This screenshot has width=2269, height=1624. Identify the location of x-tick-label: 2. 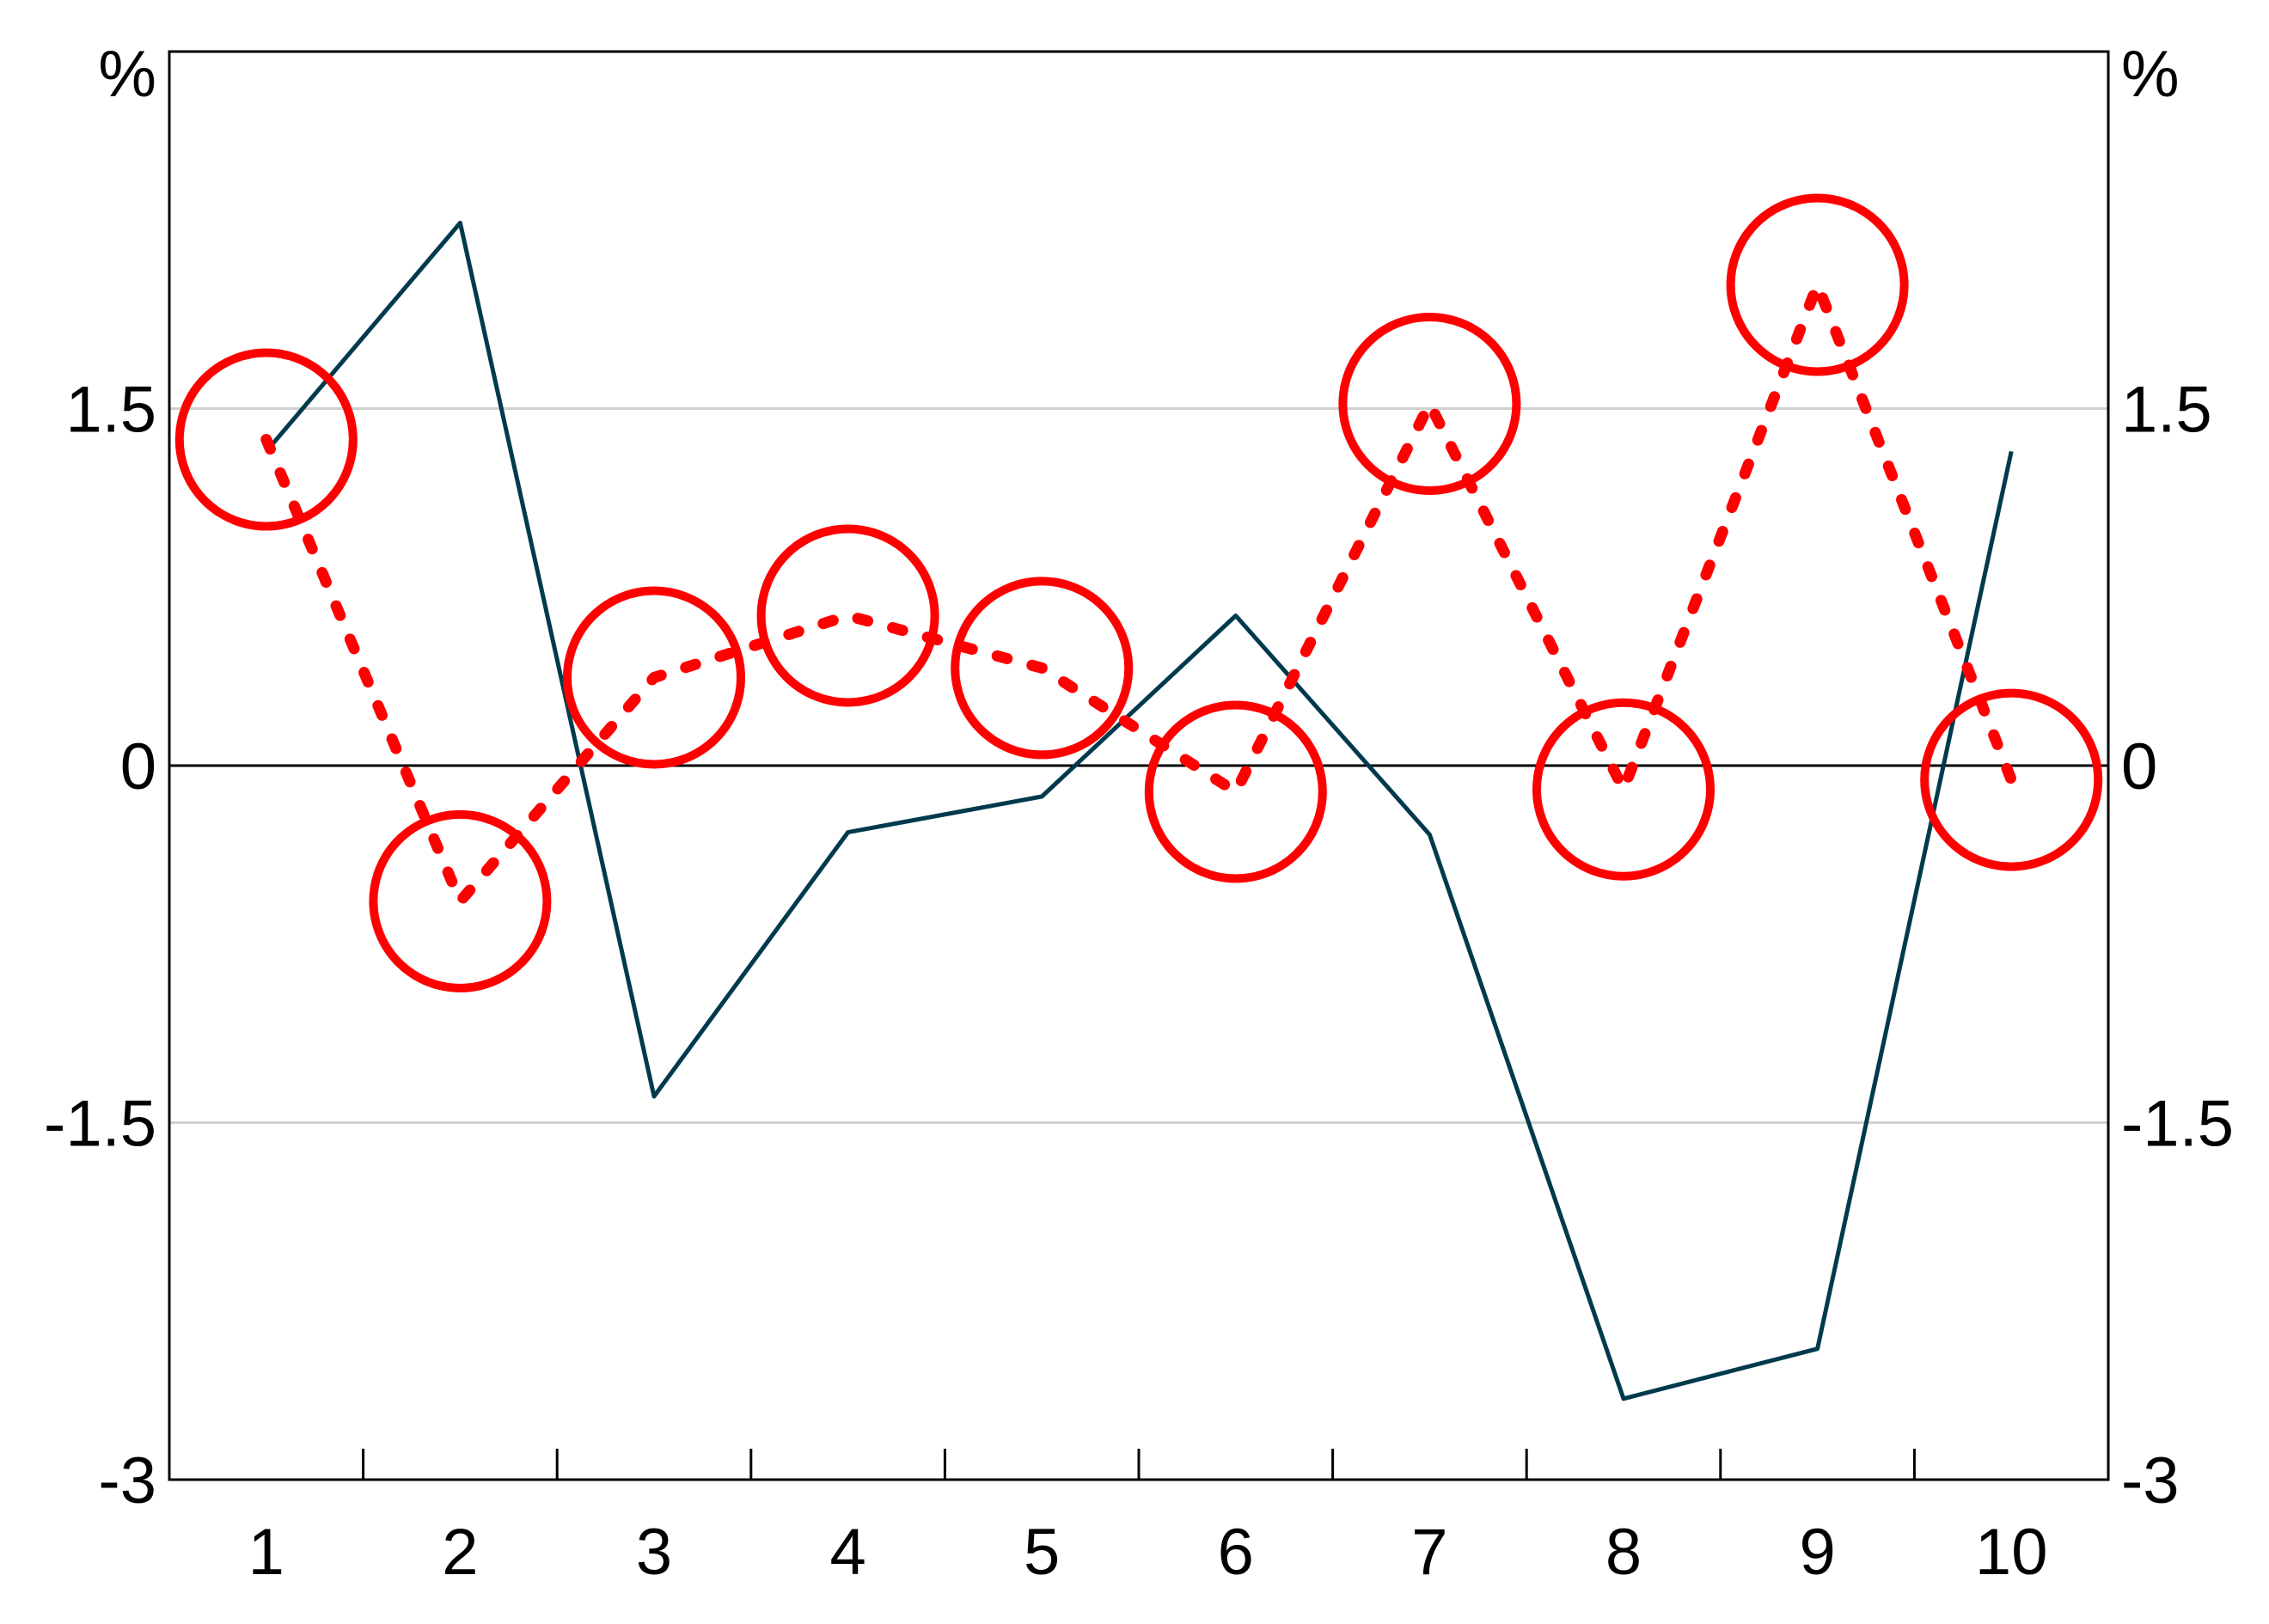
(460, 1552).